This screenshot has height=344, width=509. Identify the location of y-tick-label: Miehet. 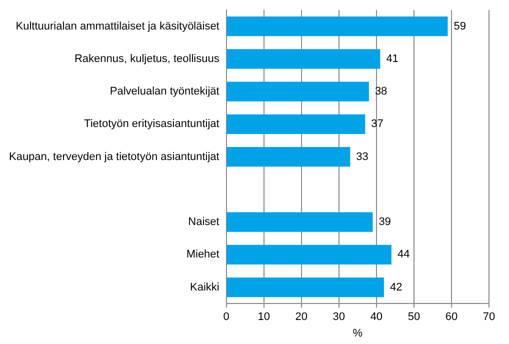
(203, 254).